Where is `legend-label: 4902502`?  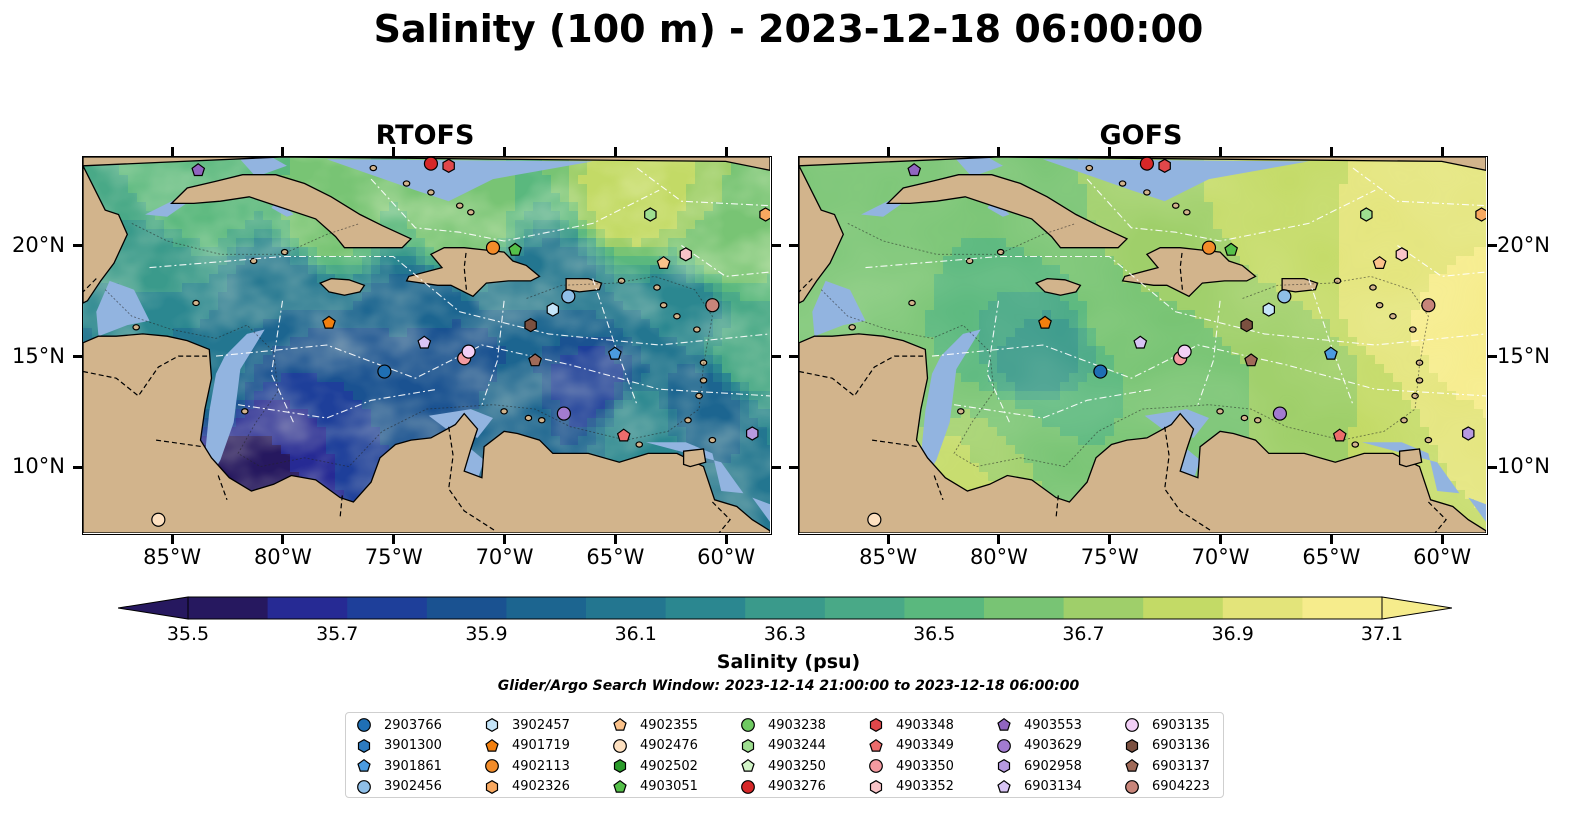 legend-label: 4902502 is located at coordinates (669, 766).